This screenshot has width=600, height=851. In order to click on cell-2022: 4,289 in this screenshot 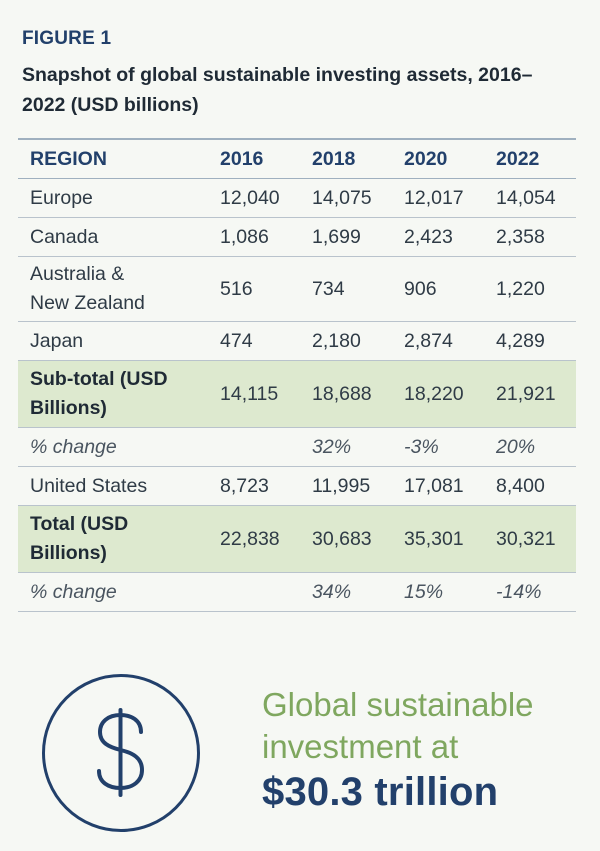, I will do `click(530, 341)`.